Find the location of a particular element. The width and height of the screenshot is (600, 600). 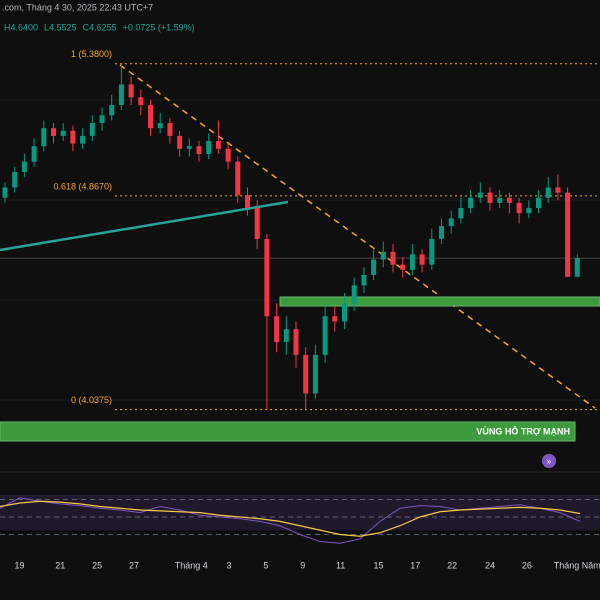

rsi-ma is located at coordinates (290, 518).